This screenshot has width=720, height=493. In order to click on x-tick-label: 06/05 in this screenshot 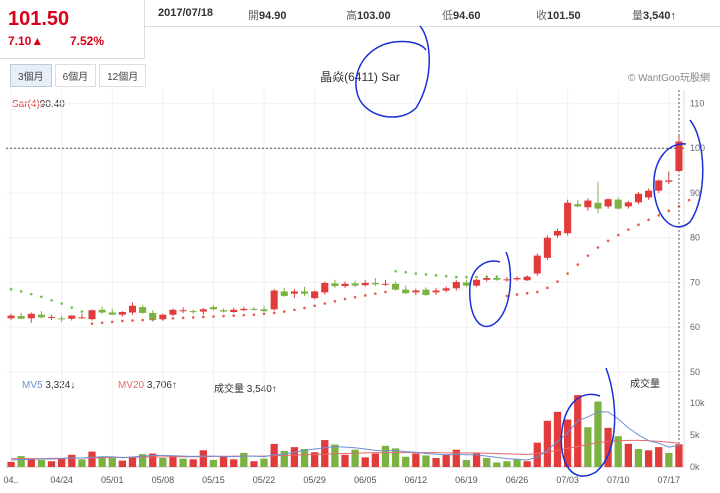, I will do `click(365, 480)`.